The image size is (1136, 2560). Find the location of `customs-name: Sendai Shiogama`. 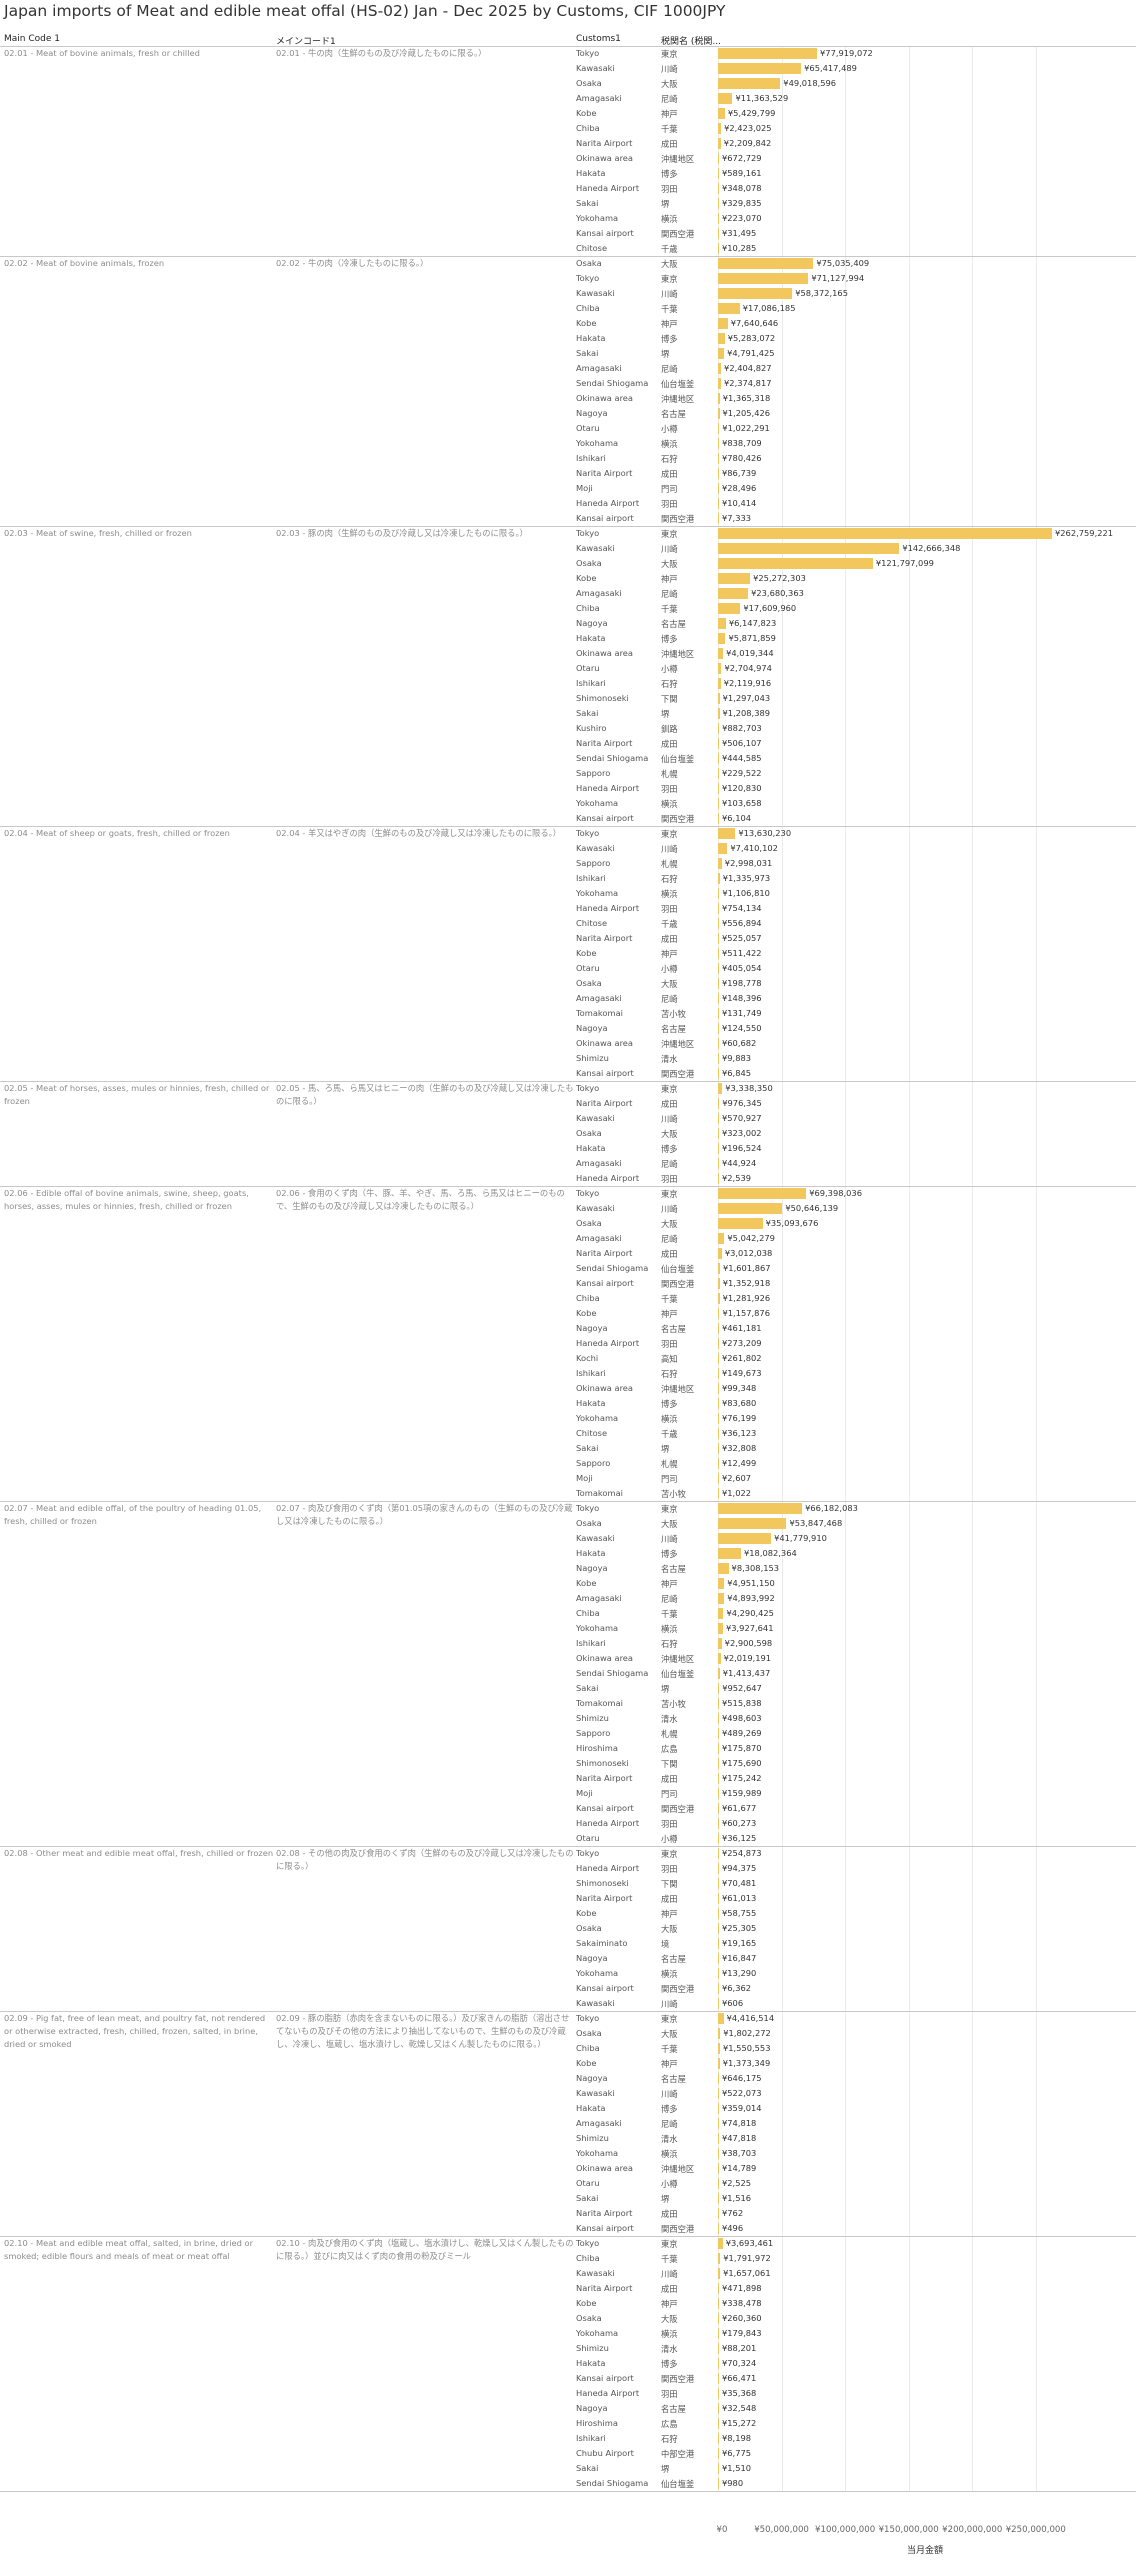

customs-name: Sendai Shiogama is located at coordinates (612, 383).